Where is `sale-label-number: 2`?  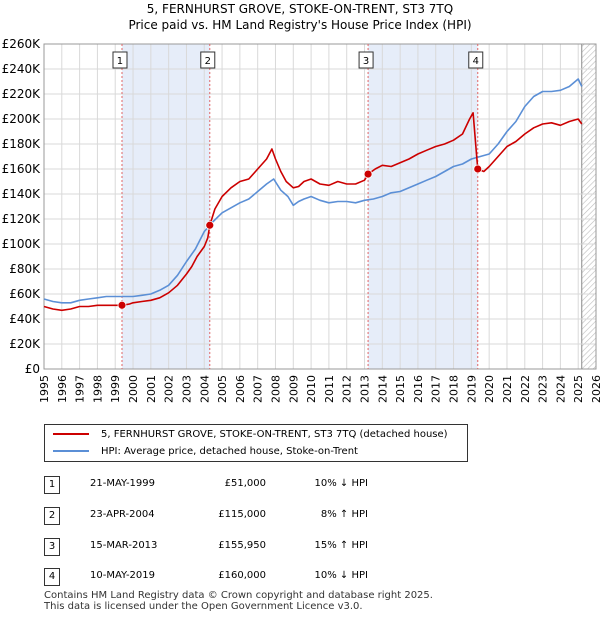
sale-label-number: 2 is located at coordinates (208, 61).